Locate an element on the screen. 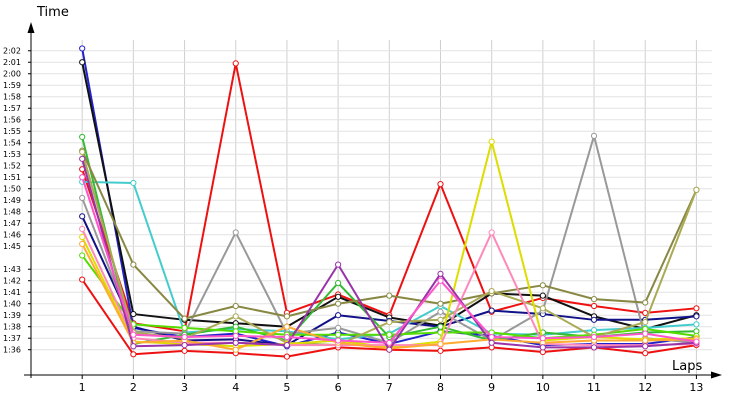 This screenshot has width=730, height=400. y-tick-label: 2:00 is located at coordinates (12, 74).